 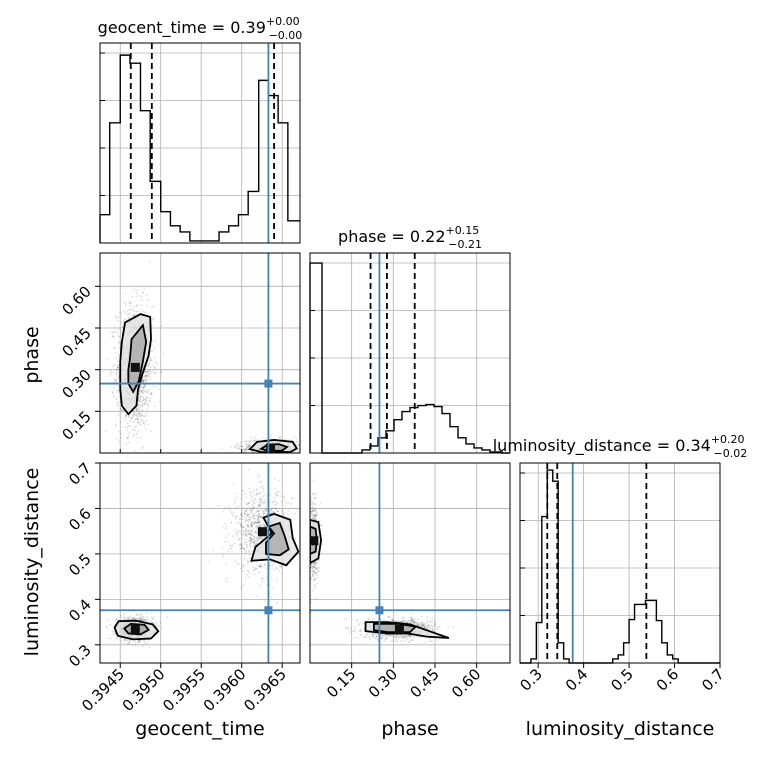 I want to click on panel-frame, so click(x=200, y=353).